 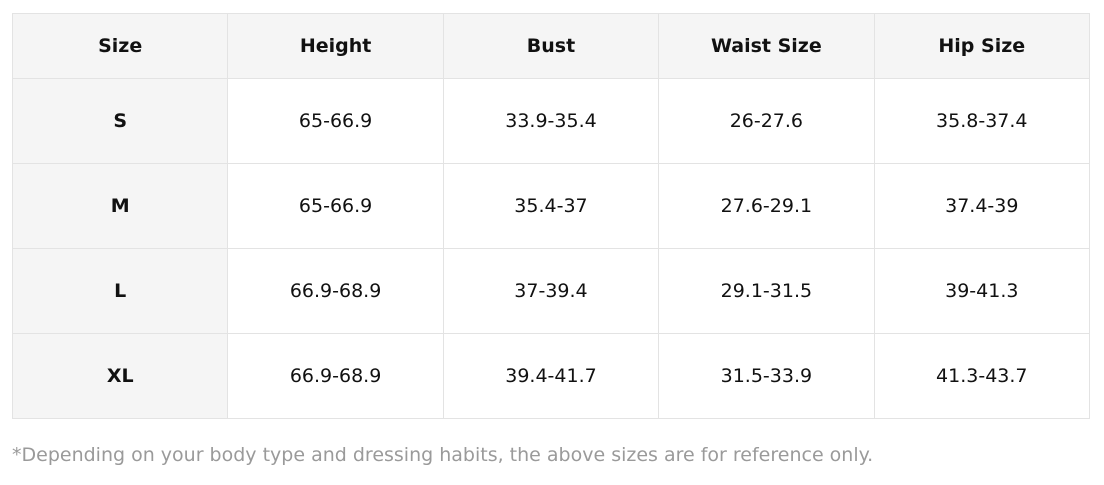 I want to click on bust-value: 39.4-41.7, so click(x=551, y=376).